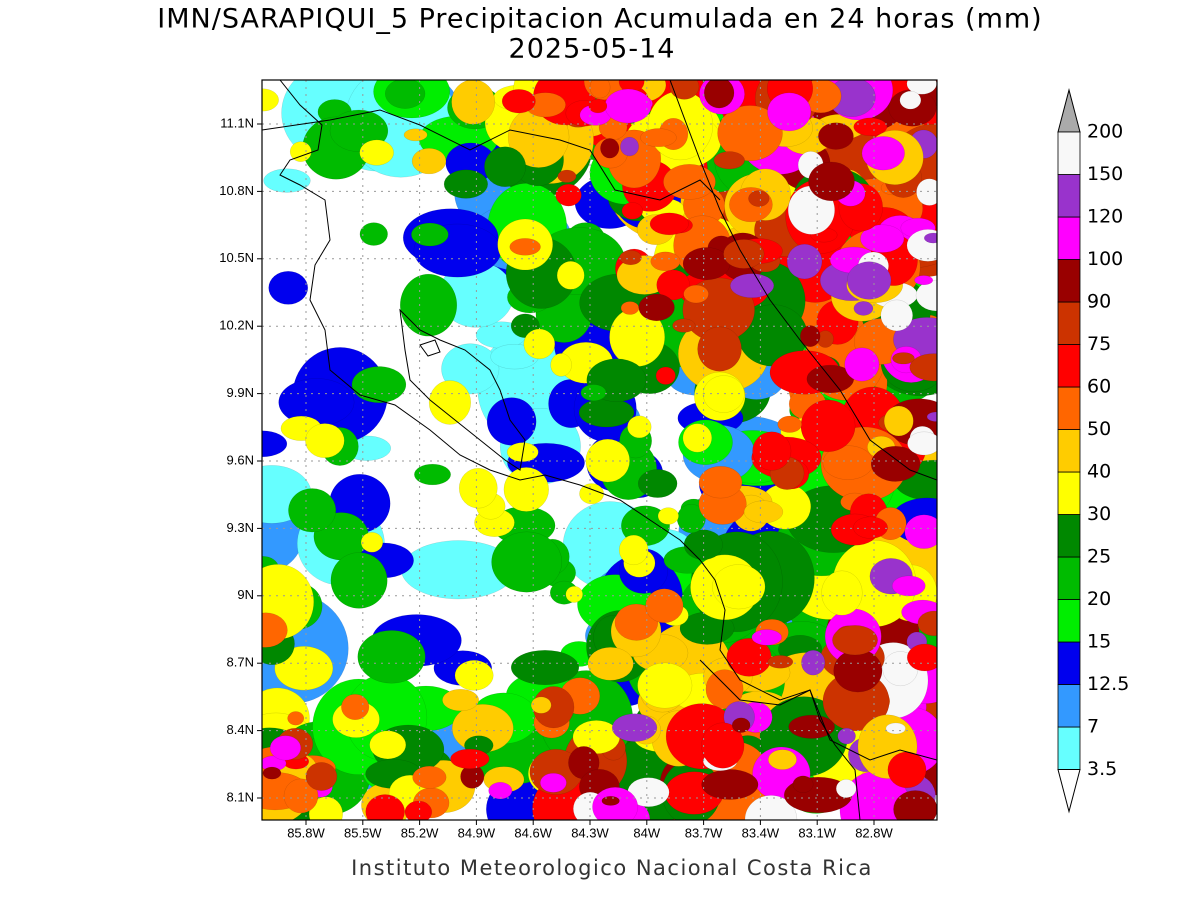 Image resolution: width=1200 pixels, height=900 pixels. I want to click on colorbar-label: 30, so click(1099, 514).